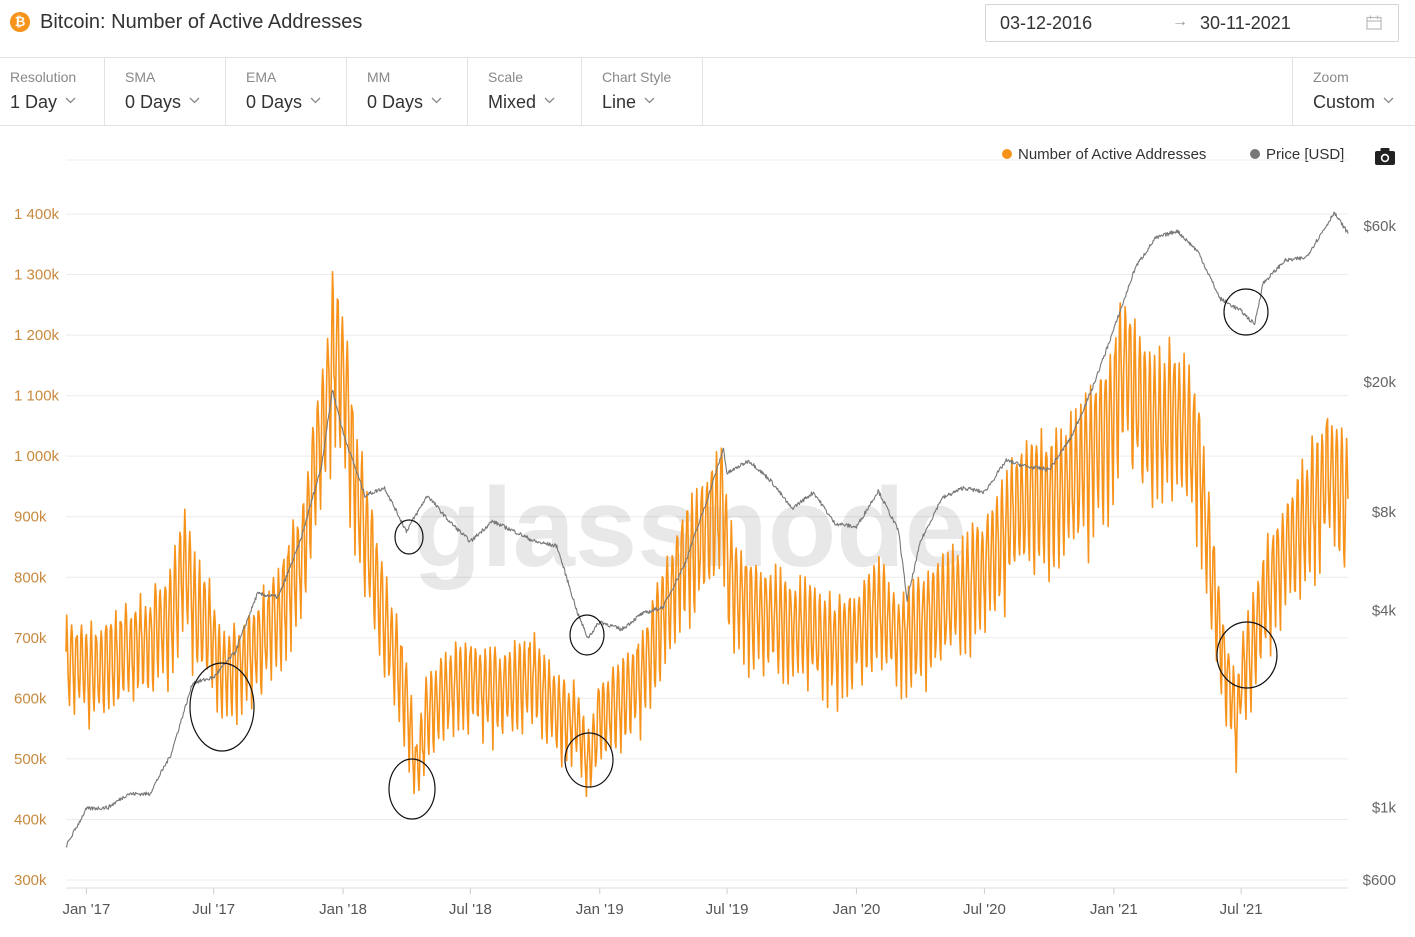 This screenshot has width=1415, height=937. I want to click on x-tick-label: Jul '18, so click(470, 909).